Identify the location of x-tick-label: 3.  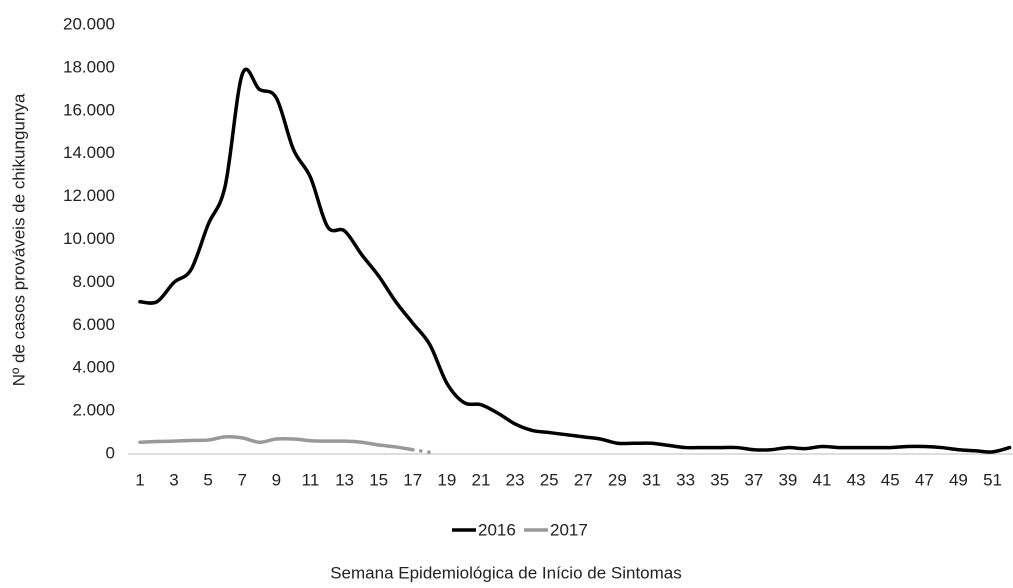
(173, 479).